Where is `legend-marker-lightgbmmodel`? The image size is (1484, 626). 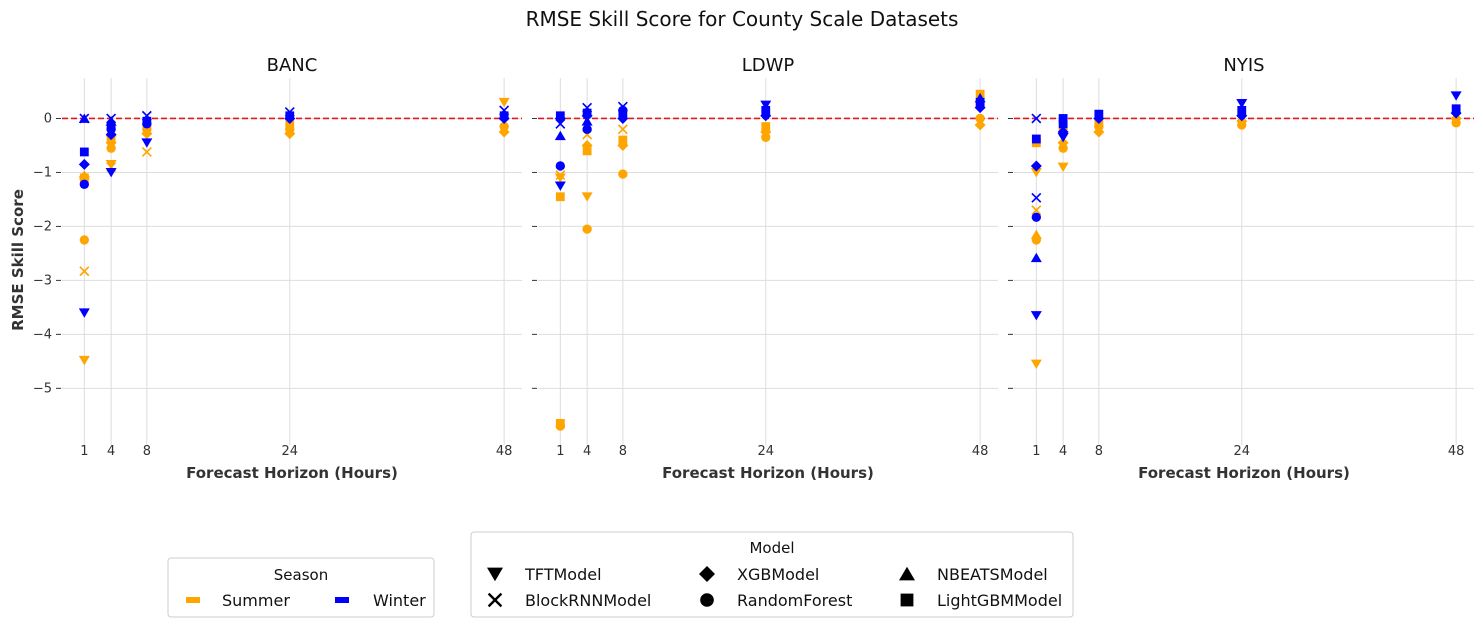
legend-marker-lightgbmmodel is located at coordinates (907, 600).